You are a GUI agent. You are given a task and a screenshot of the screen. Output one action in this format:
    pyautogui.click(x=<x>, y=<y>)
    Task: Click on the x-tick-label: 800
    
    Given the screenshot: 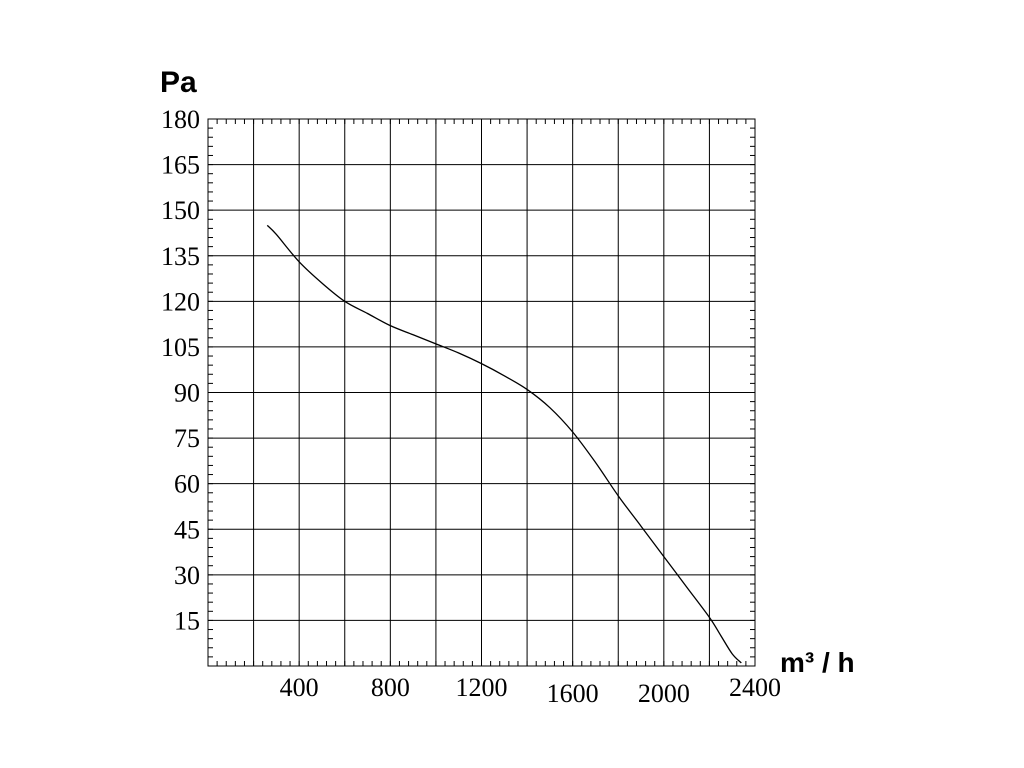 What is the action you would take?
    pyautogui.click(x=390, y=687)
    